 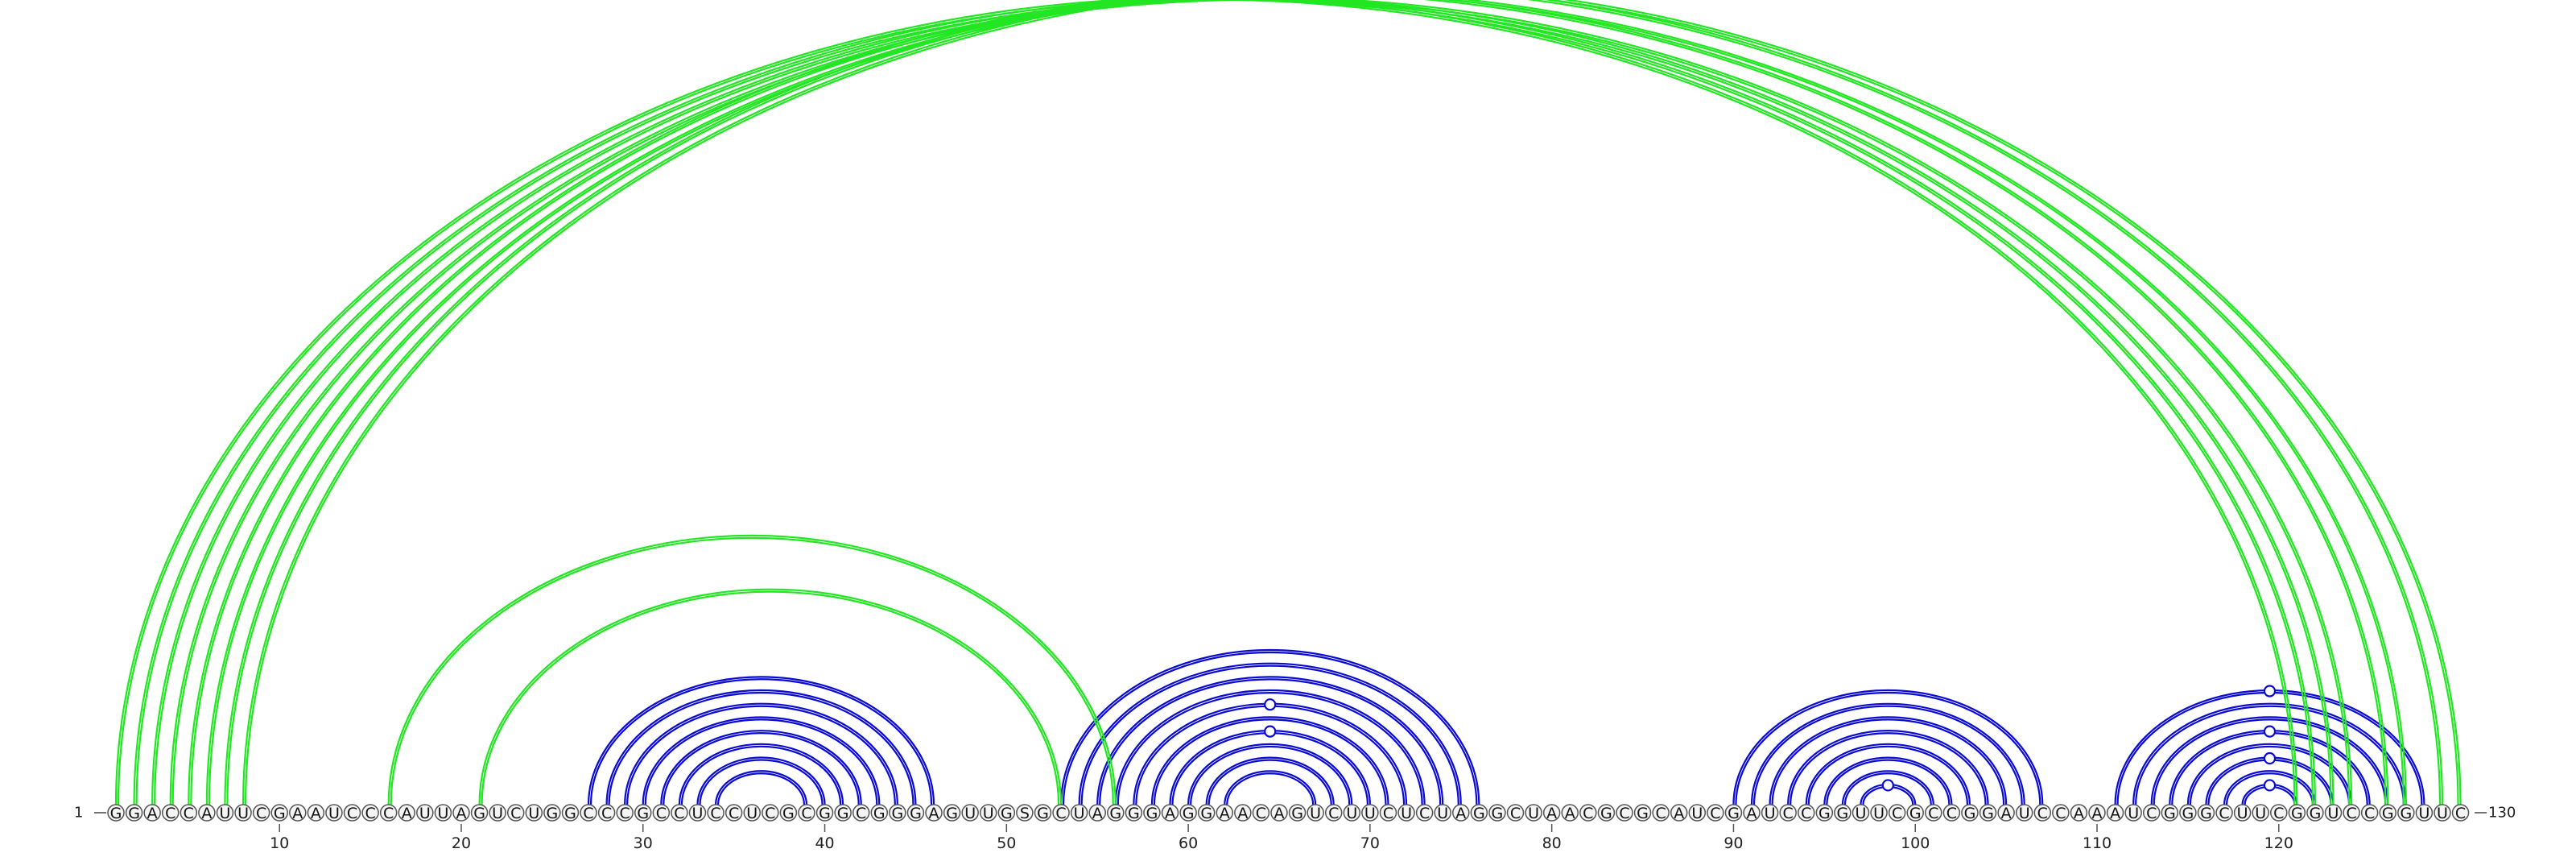 I want to click on nucleotide-103: G, so click(x=1970, y=813).